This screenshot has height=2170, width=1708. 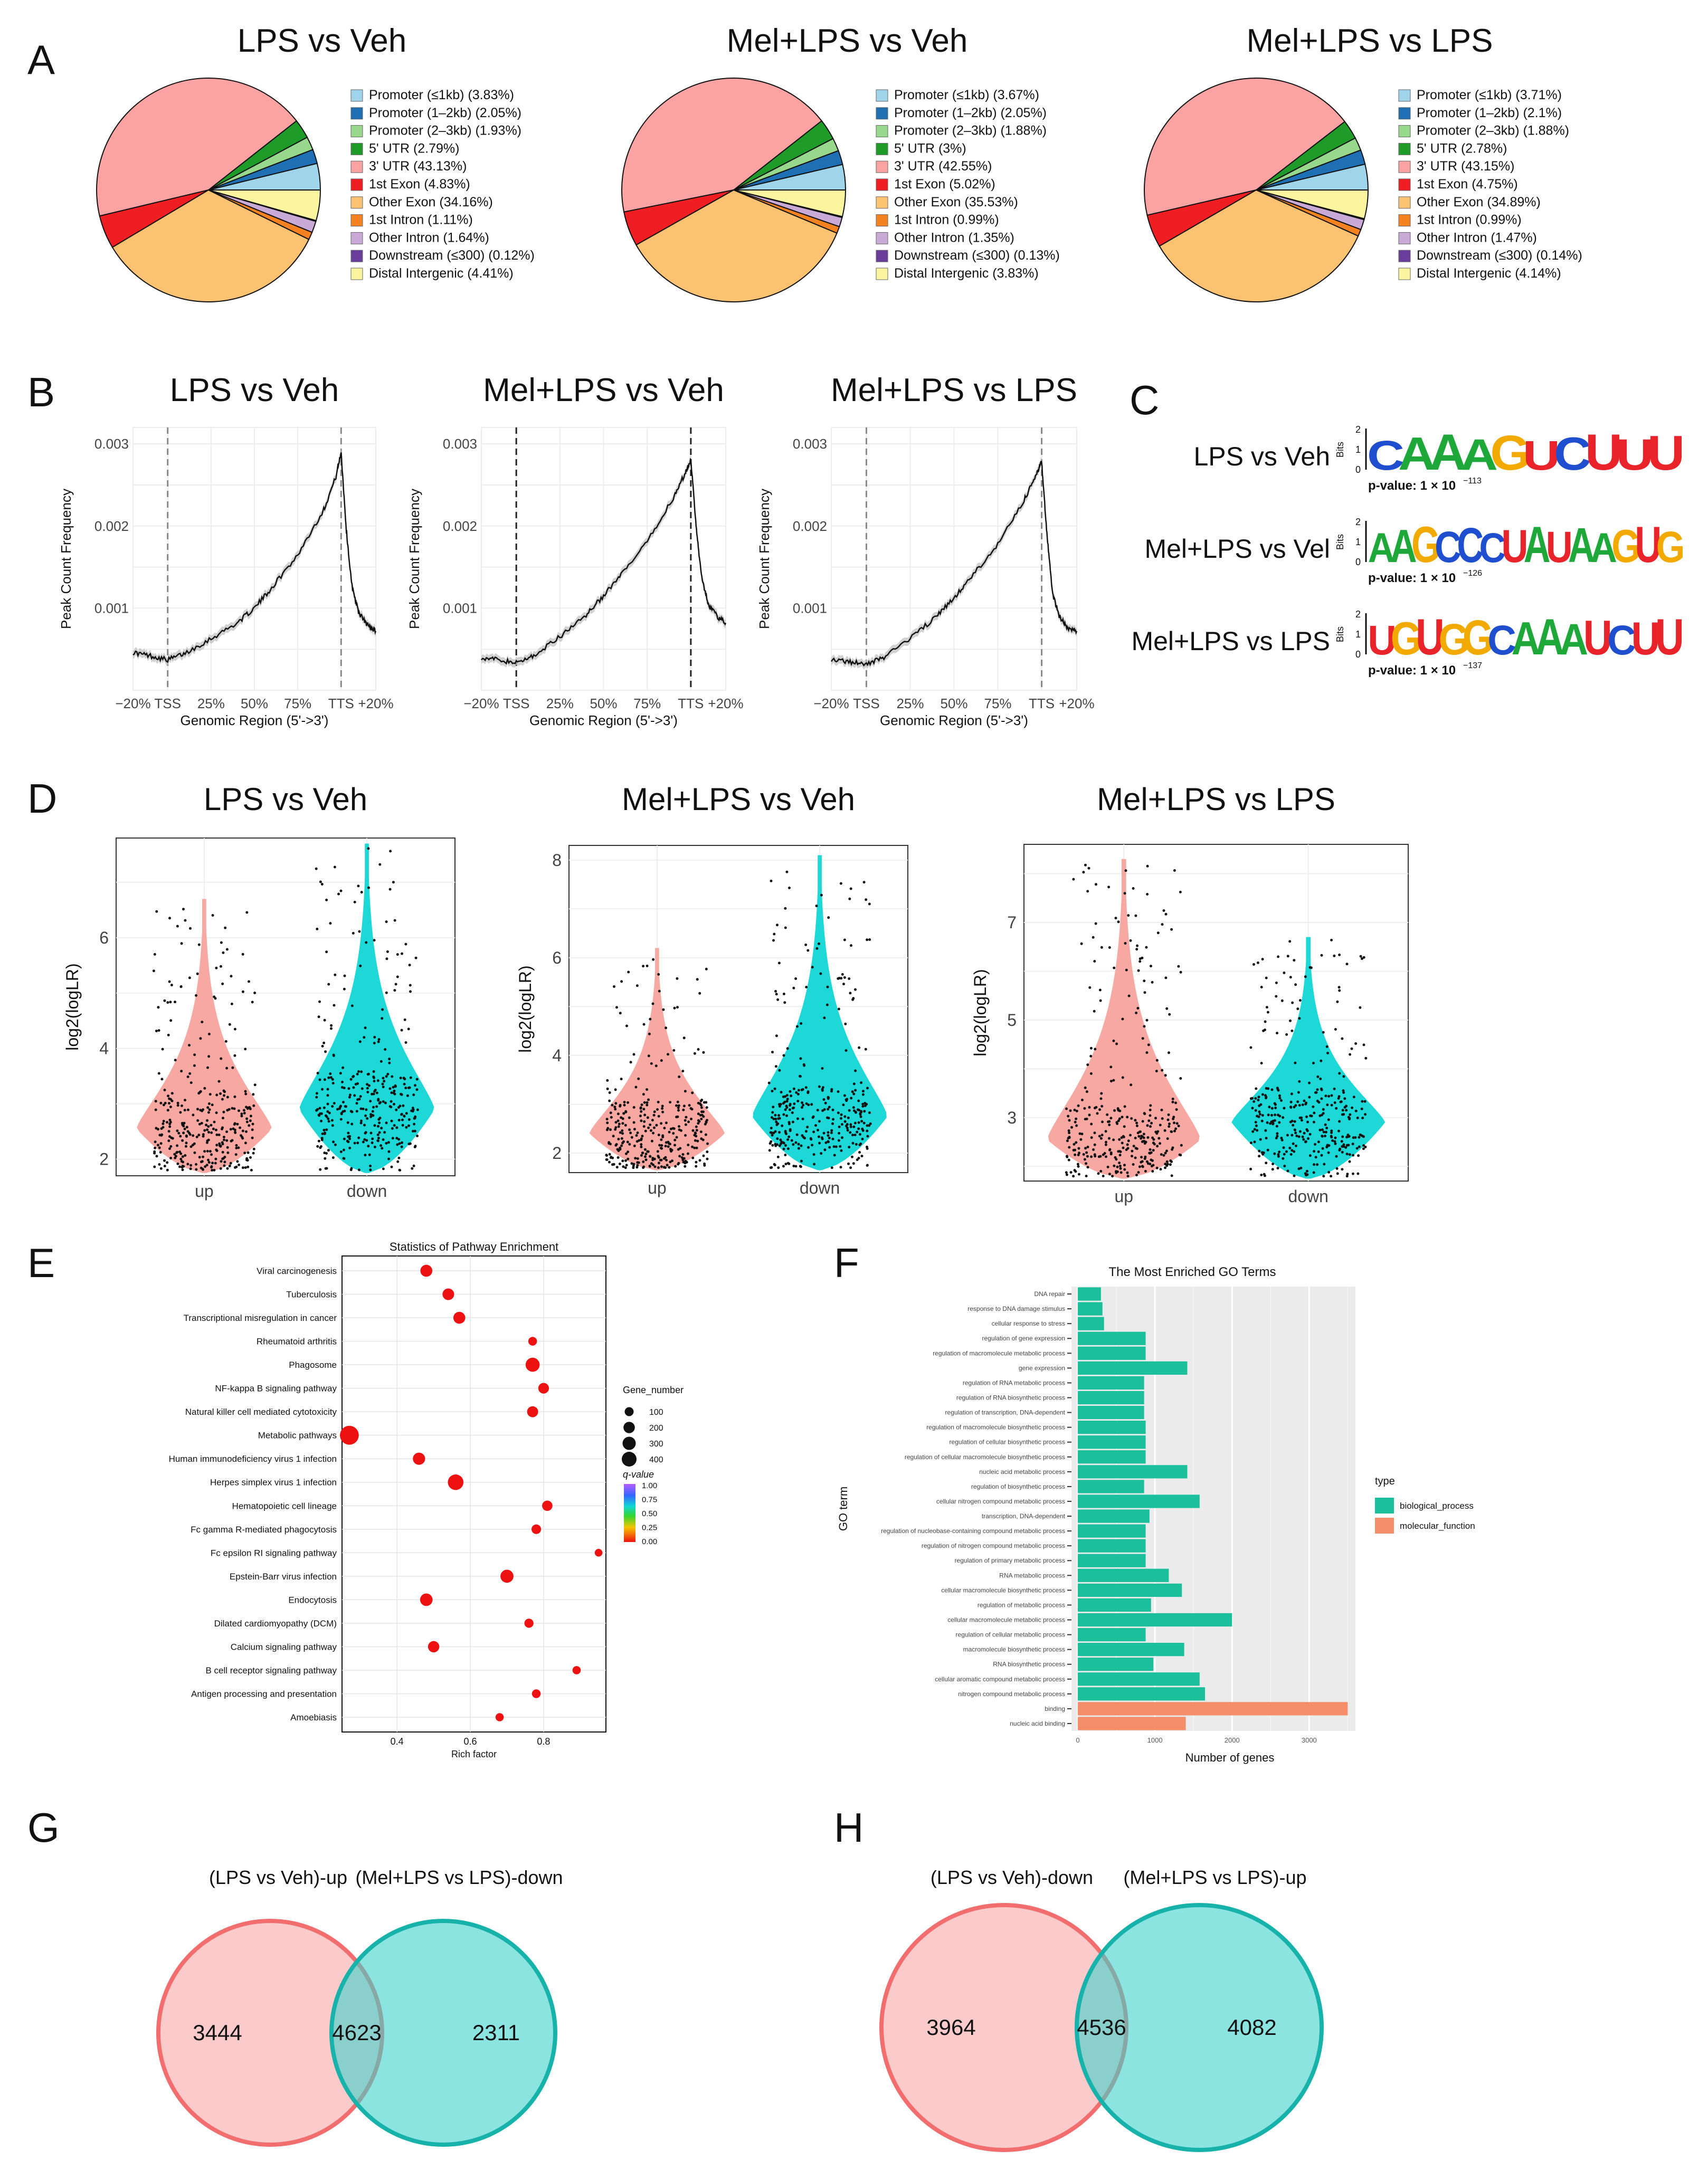 I want to click on x-tick-label: 2000, so click(x=1232, y=1740).